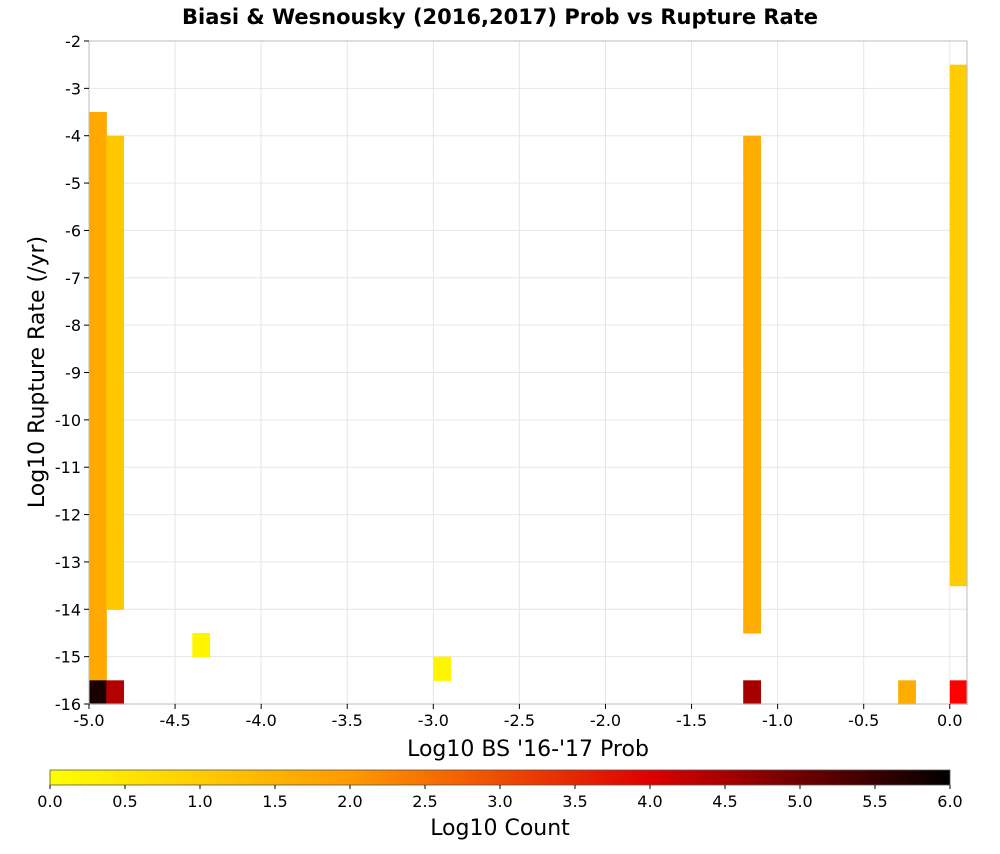 This screenshot has width=1000, height=854. What do you see at coordinates (649, 801) in the screenshot?
I see `colorbar-tick-label: 4.0` at bounding box center [649, 801].